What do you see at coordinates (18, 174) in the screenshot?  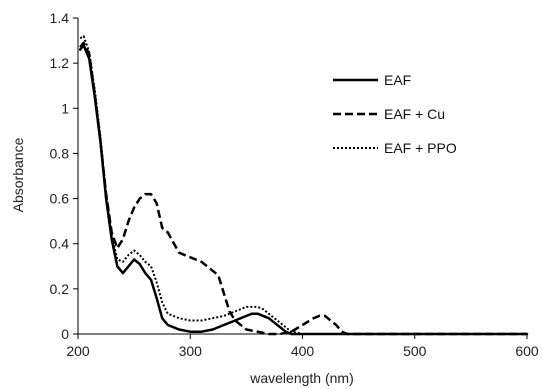 I see `y-axis-title: Absorbance` at bounding box center [18, 174].